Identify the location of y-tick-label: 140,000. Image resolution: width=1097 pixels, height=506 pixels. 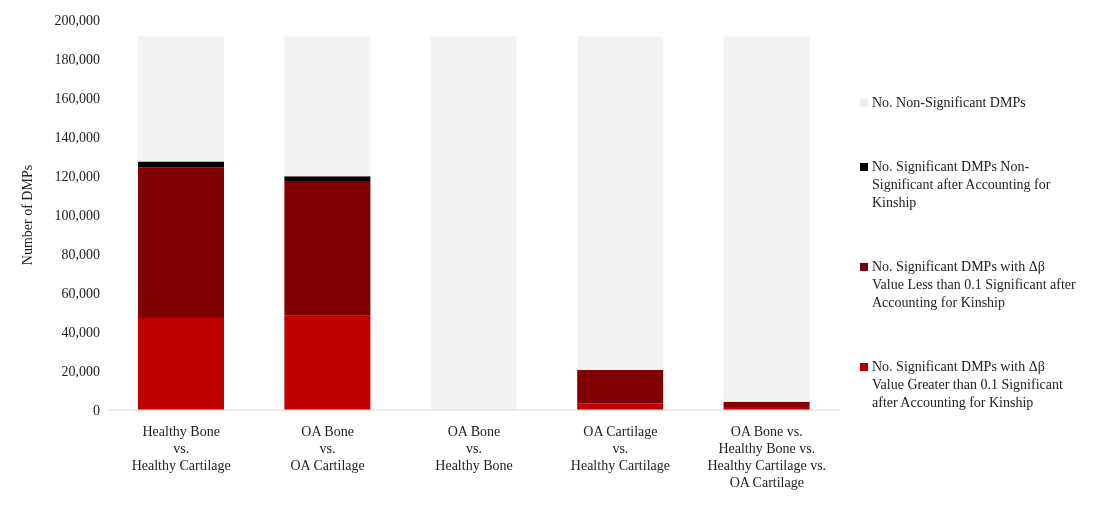
(77, 137).